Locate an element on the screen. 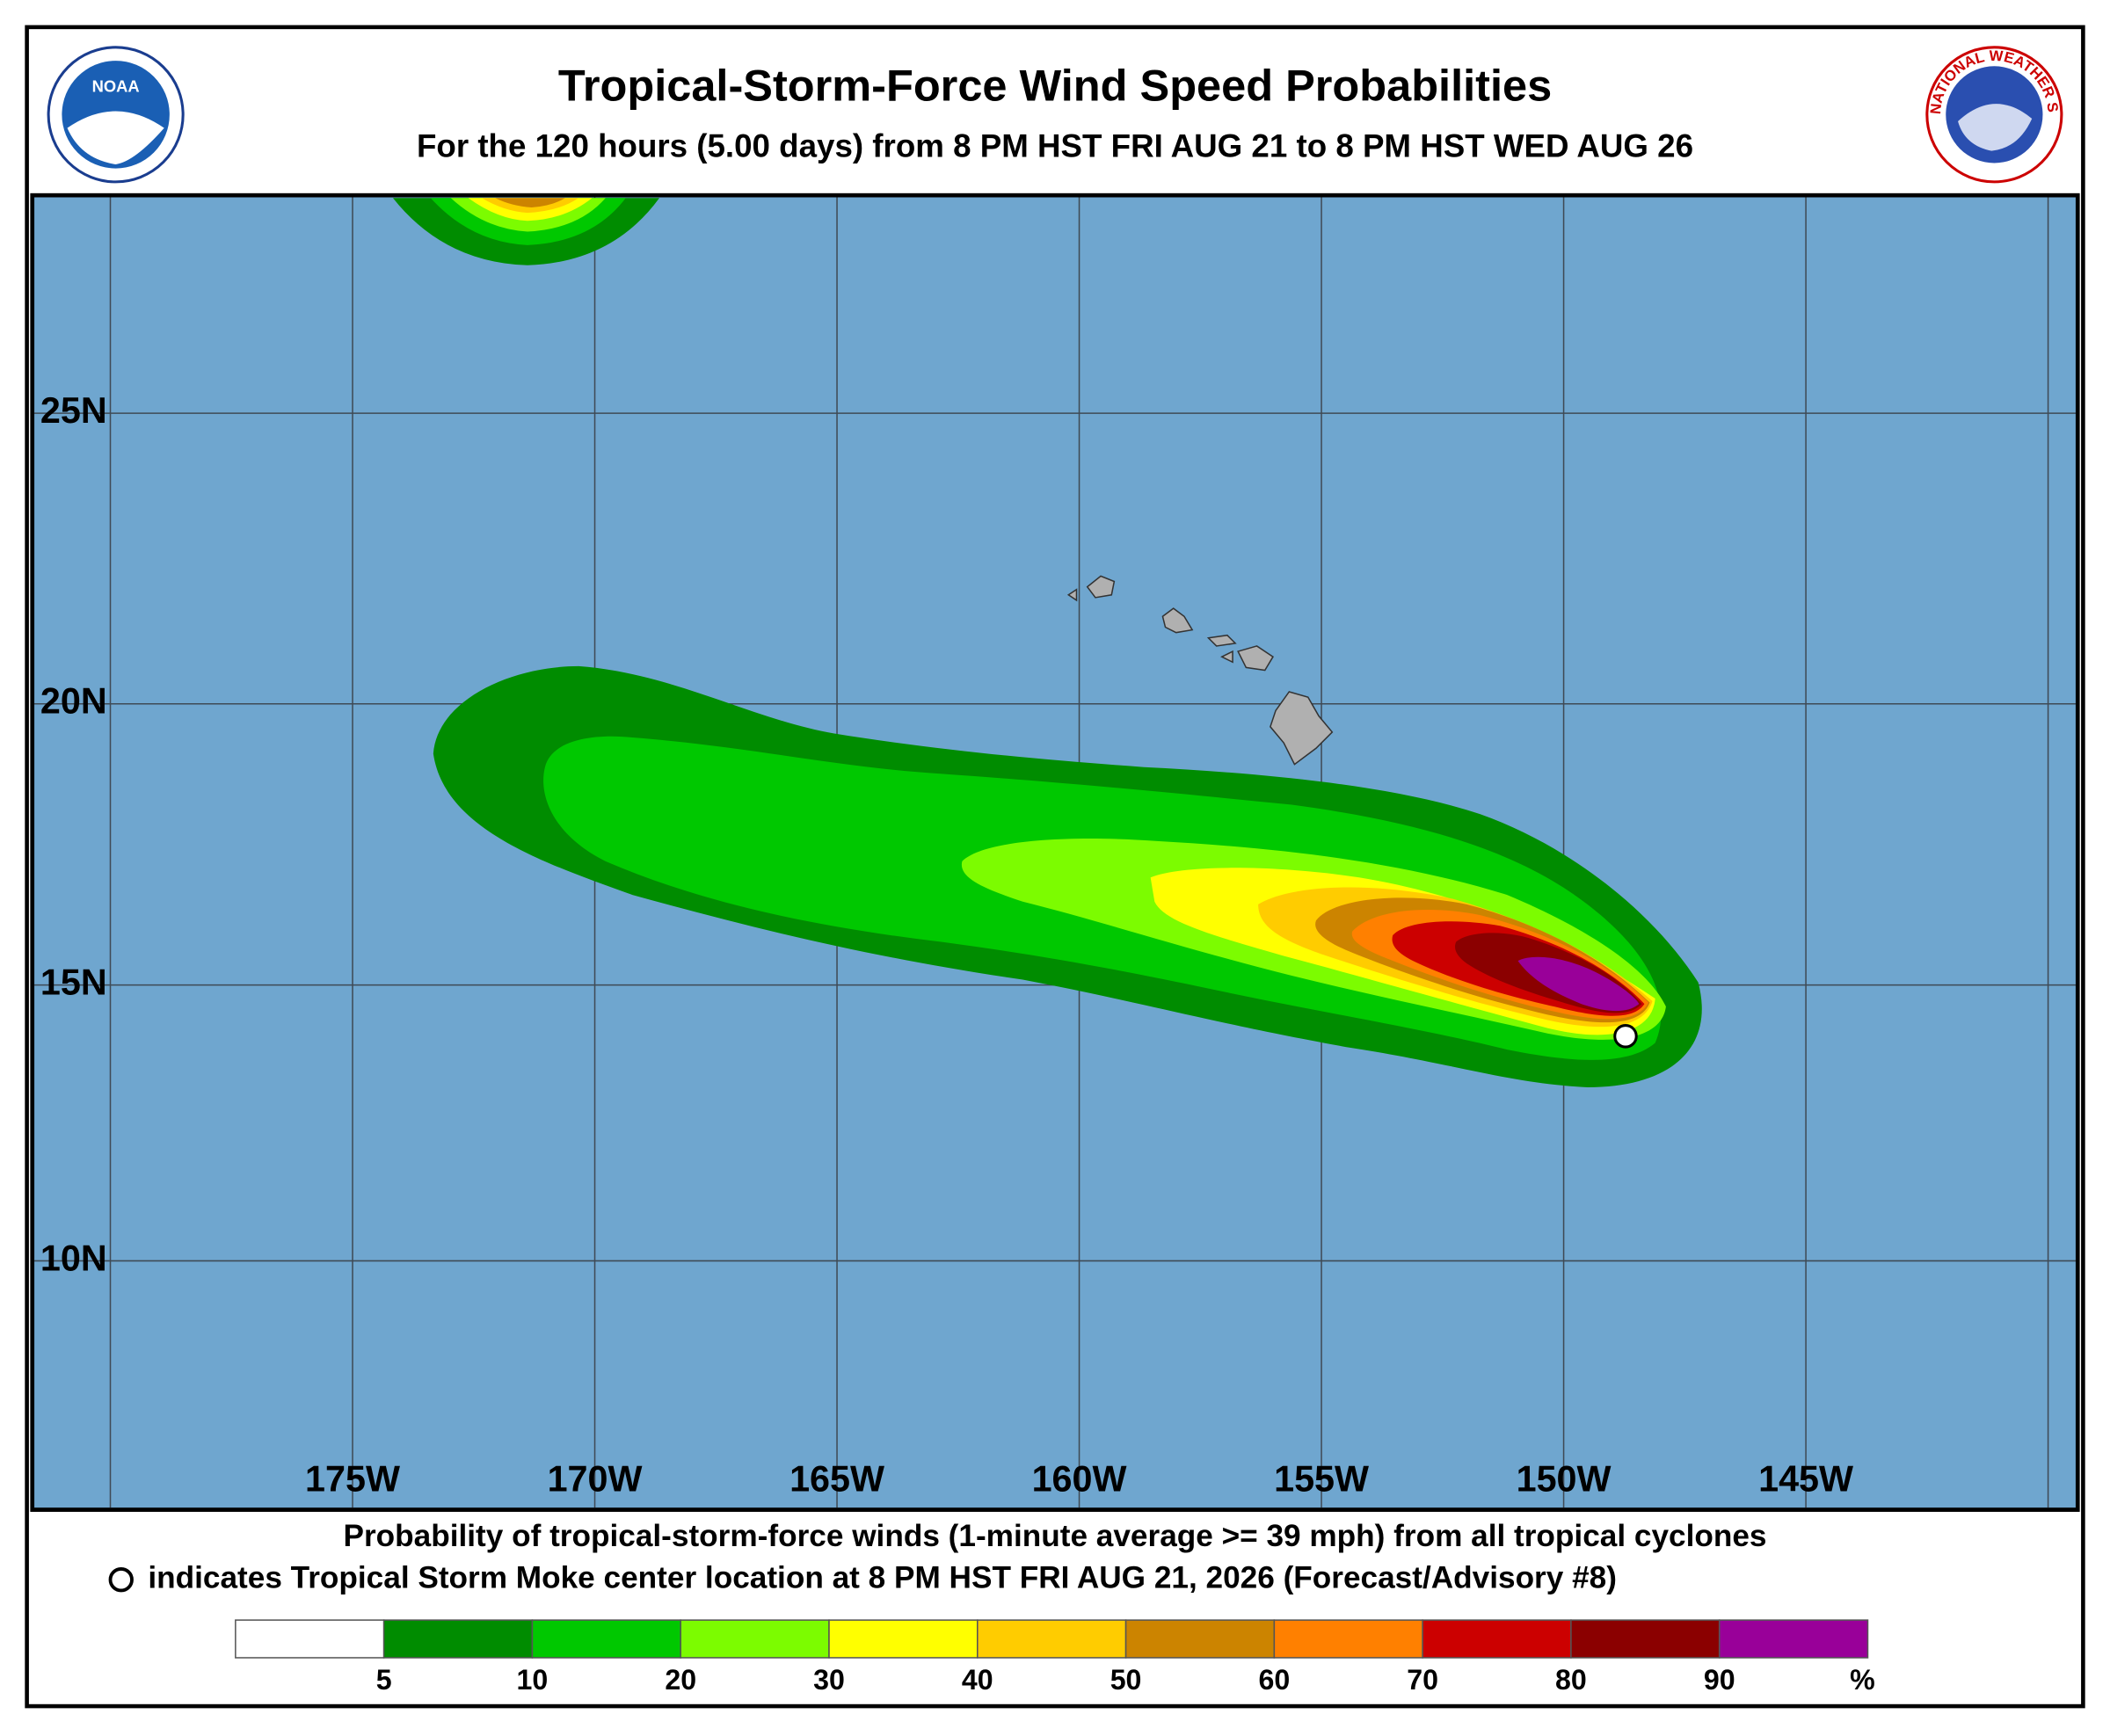 The image size is (2110, 1736). legend-label: 80 is located at coordinates (1571, 1680).